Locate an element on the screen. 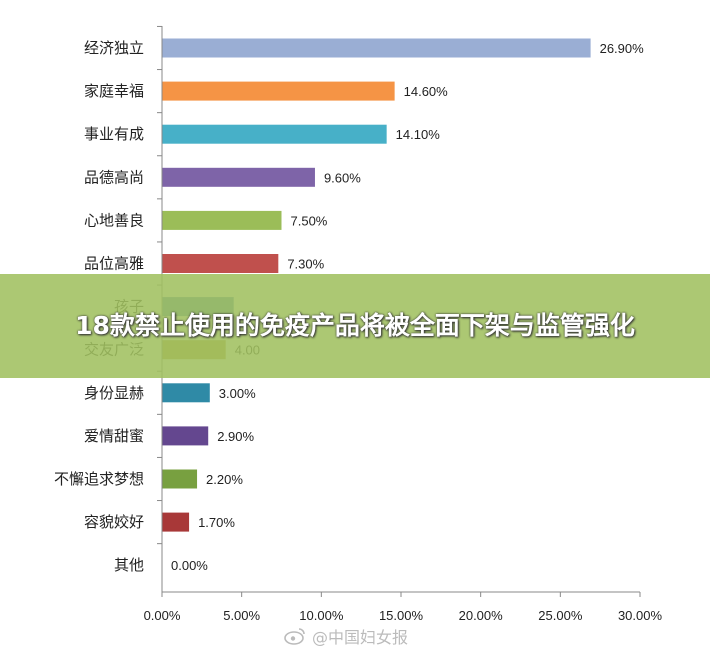 The height and width of the screenshot is (655, 710). data-label: 7.30% is located at coordinates (305, 264).